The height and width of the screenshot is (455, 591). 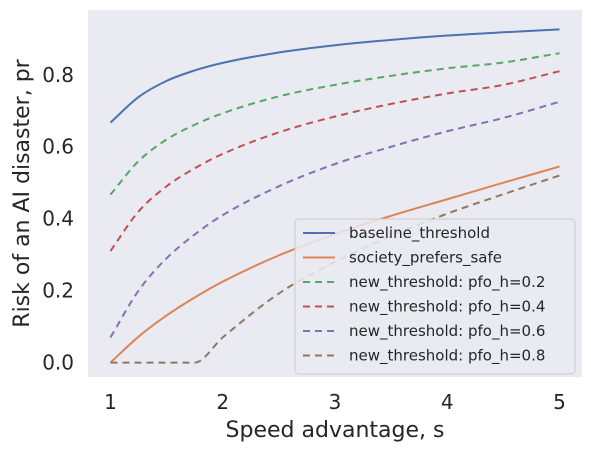 What do you see at coordinates (419, 233) in the screenshot?
I see `legend-label: baseline_threshold` at bounding box center [419, 233].